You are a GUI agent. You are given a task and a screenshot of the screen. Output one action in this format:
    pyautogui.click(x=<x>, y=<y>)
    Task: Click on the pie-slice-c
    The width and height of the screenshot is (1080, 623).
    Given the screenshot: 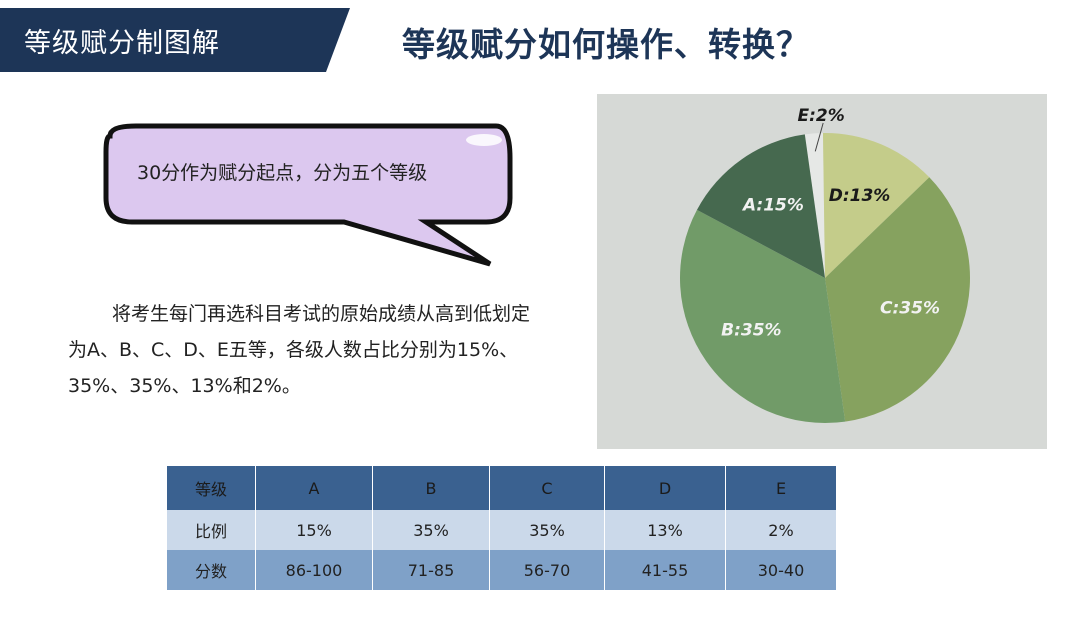 What is the action you would take?
    pyautogui.click(x=897, y=299)
    